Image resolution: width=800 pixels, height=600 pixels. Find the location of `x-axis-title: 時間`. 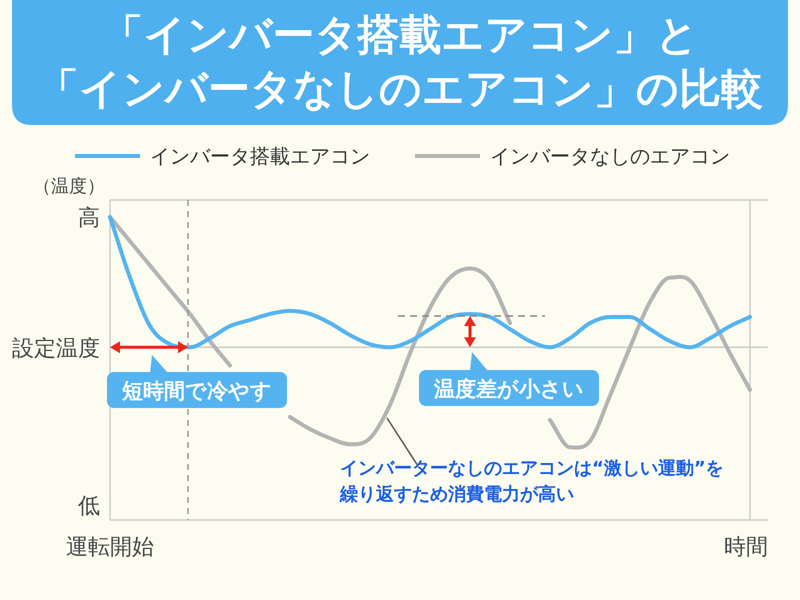

x-axis-title: 時間 is located at coordinates (746, 547).